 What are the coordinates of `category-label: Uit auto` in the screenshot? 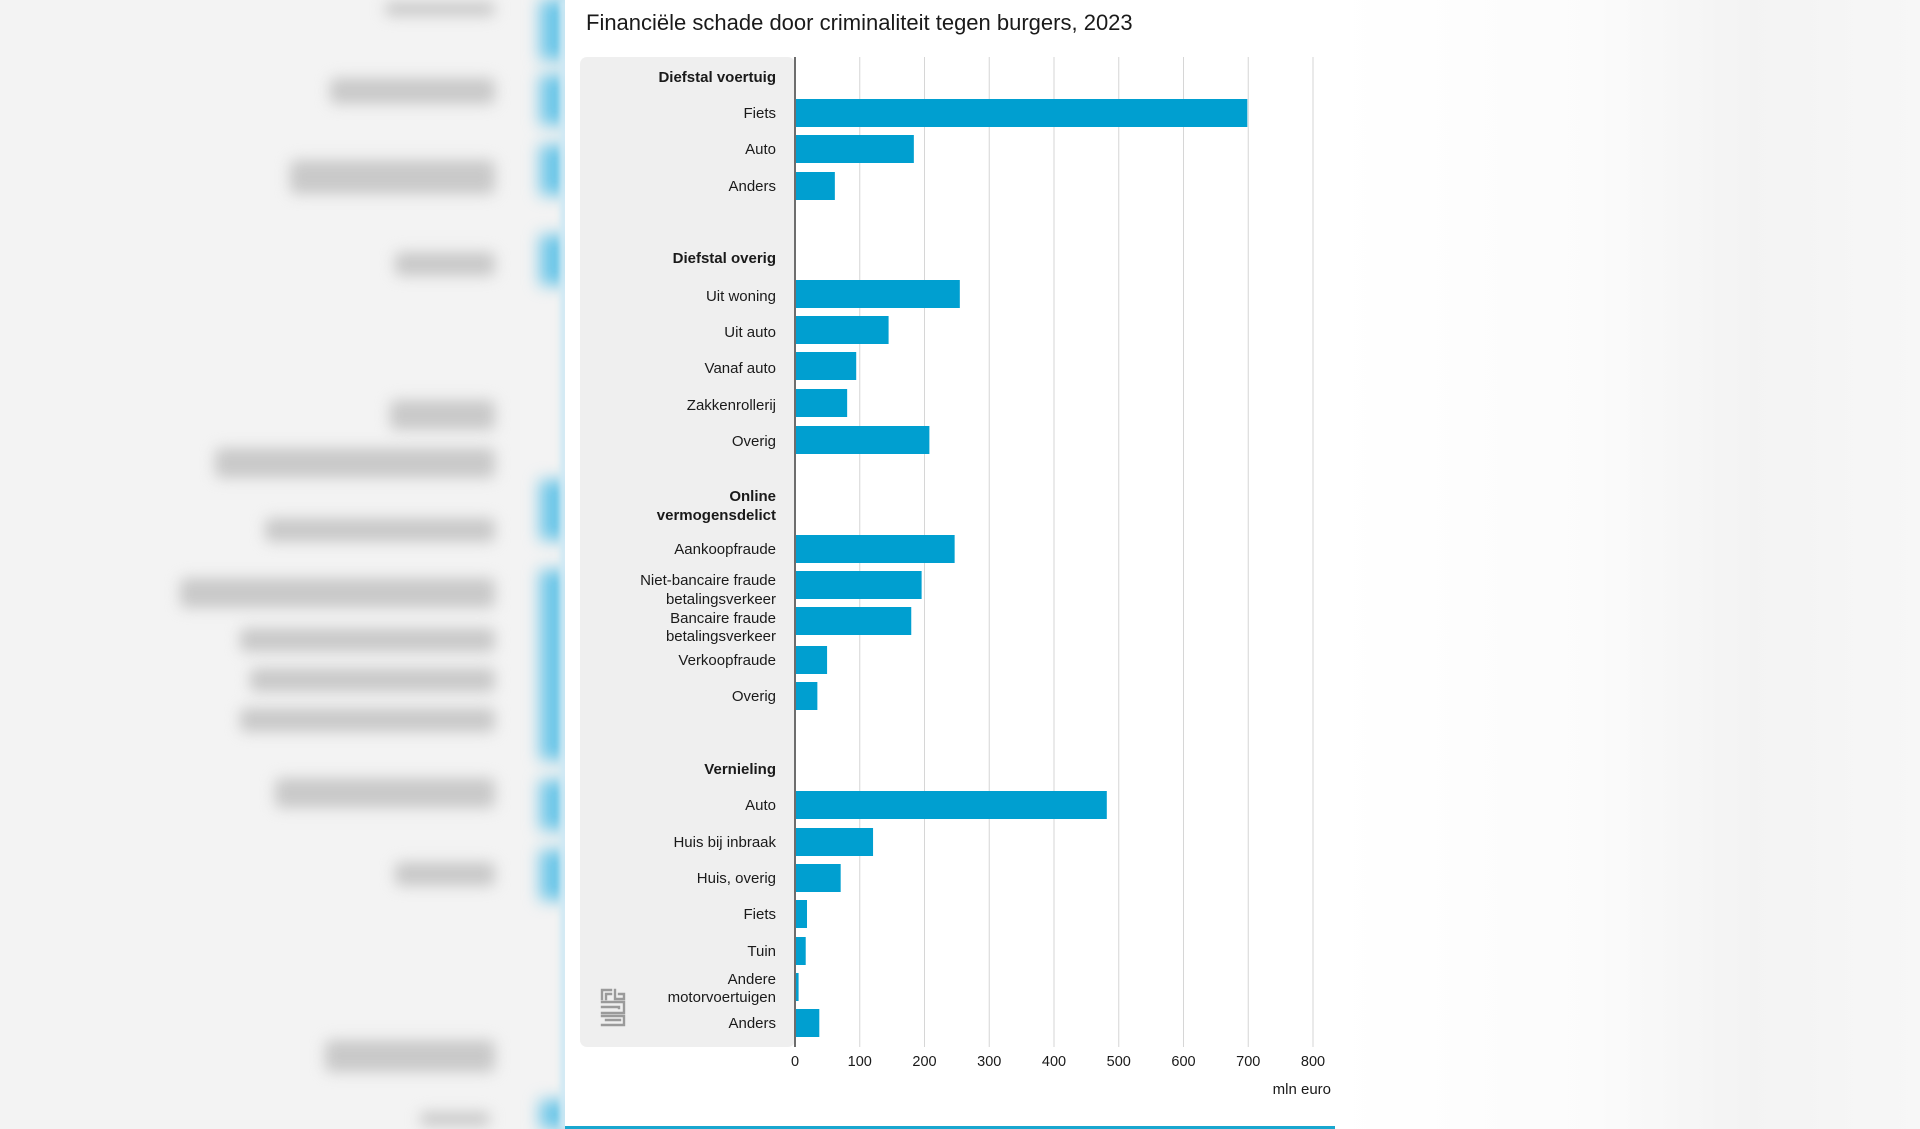 It's located at (750, 332).